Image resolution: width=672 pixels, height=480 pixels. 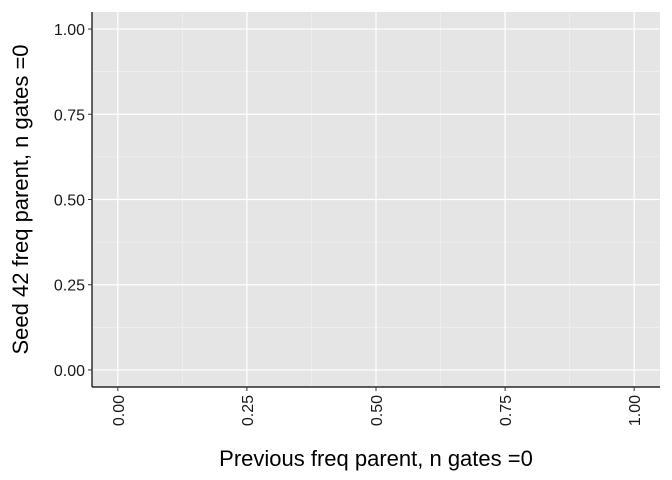 I want to click on x-tick-label: 0.75, so click(x=506, y=410).